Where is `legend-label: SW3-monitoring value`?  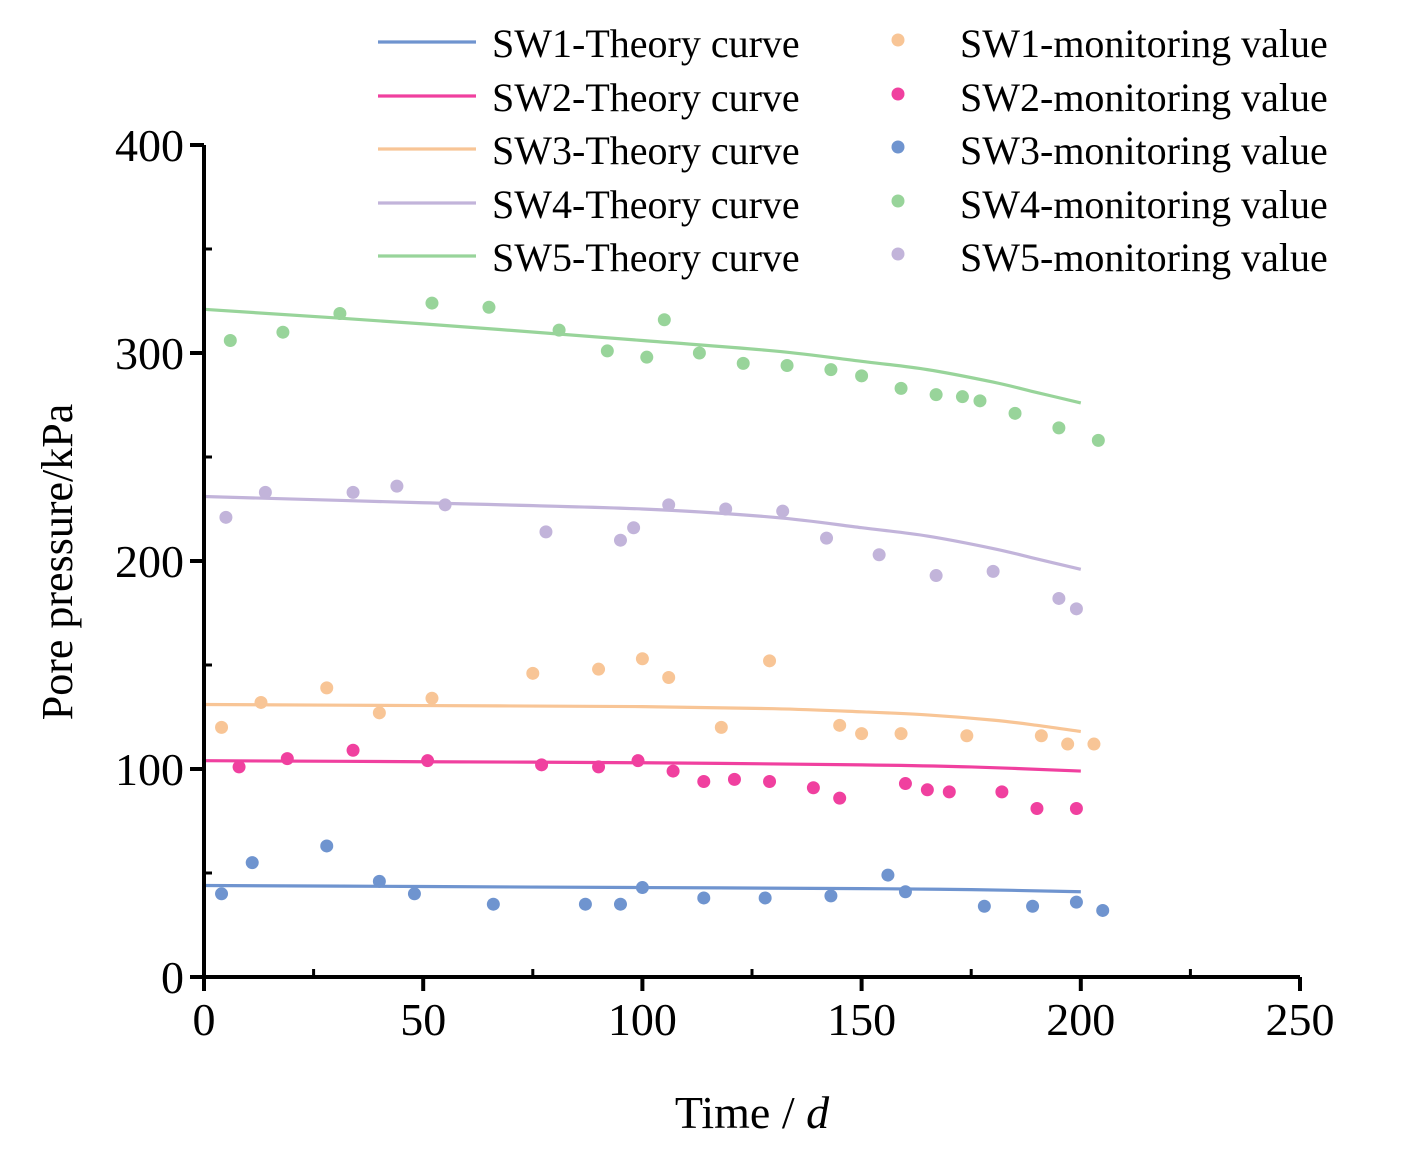
legend-label: SW3-monitoring value is located at coordinates (1144, 150).